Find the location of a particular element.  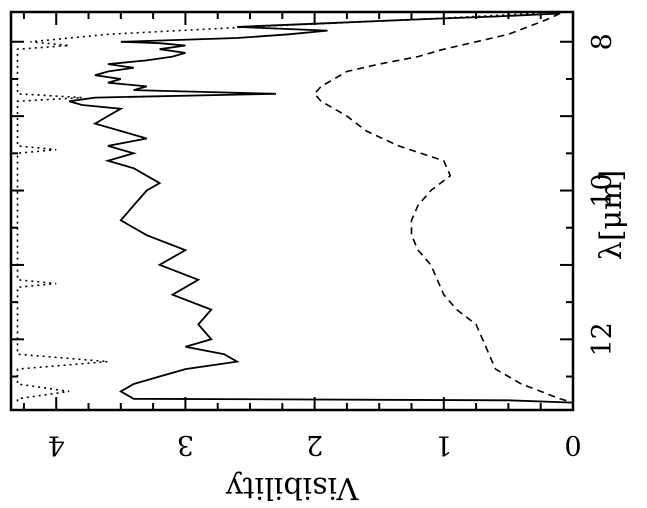

y-tick-label-group: 1 is located at coordinates (443, 444).